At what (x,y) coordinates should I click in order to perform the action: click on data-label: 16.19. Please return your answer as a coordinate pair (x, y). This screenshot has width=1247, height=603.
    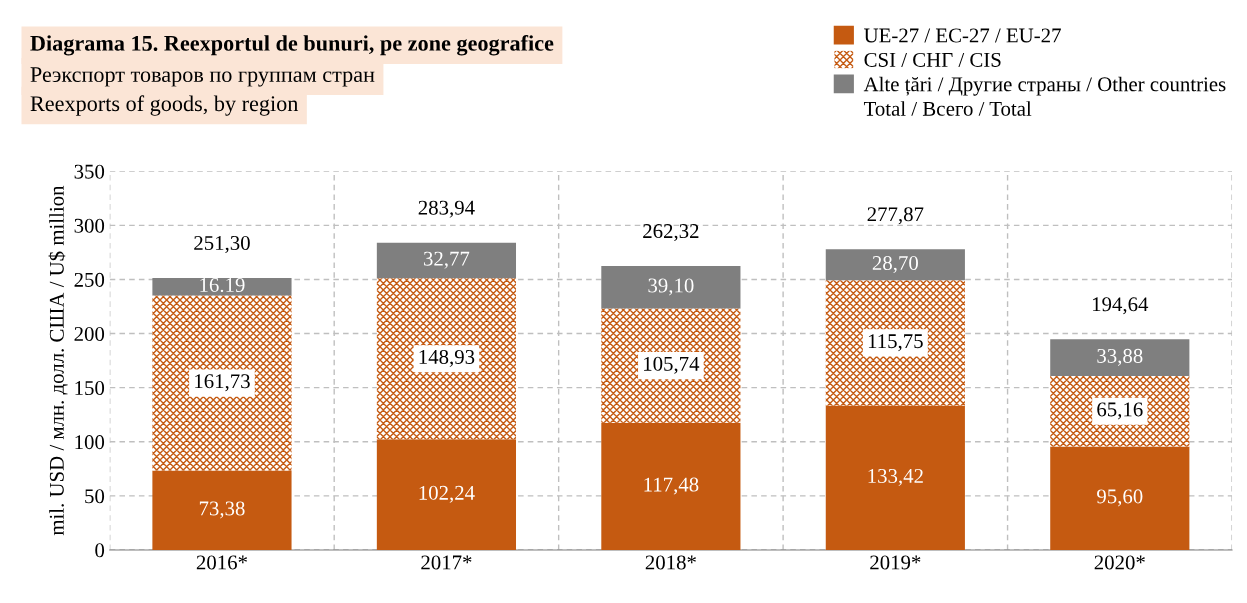
    Looking at the image, I should click on (222, 285).